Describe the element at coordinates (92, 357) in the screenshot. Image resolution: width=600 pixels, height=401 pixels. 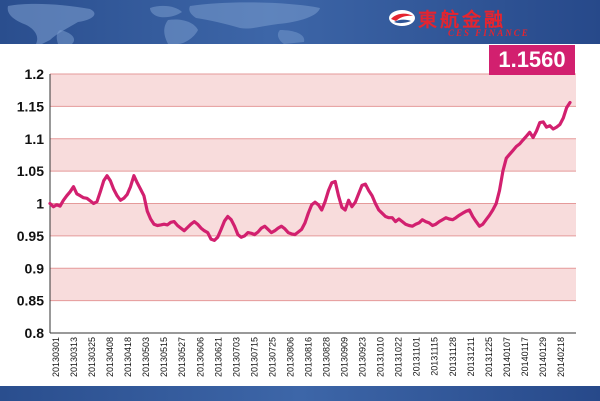
I see `x-tick-label: 20130325` at that location.